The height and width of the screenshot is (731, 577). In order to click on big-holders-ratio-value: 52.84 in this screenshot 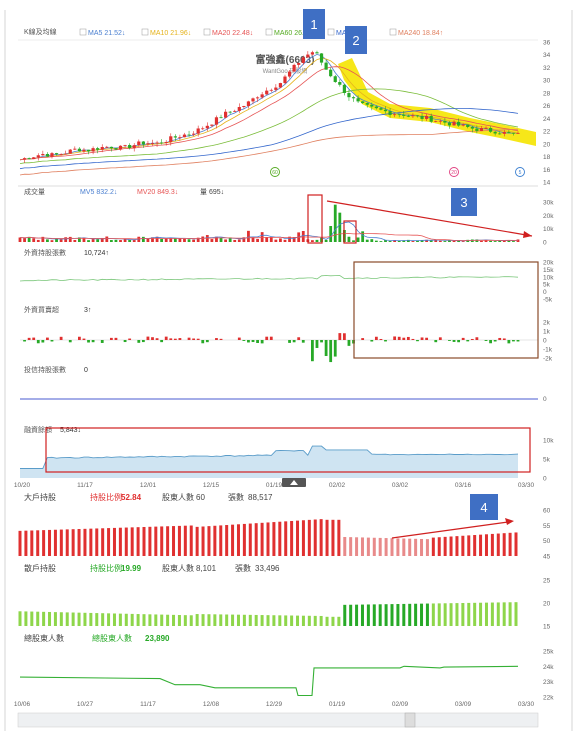, I will do `click(131, 497)`.